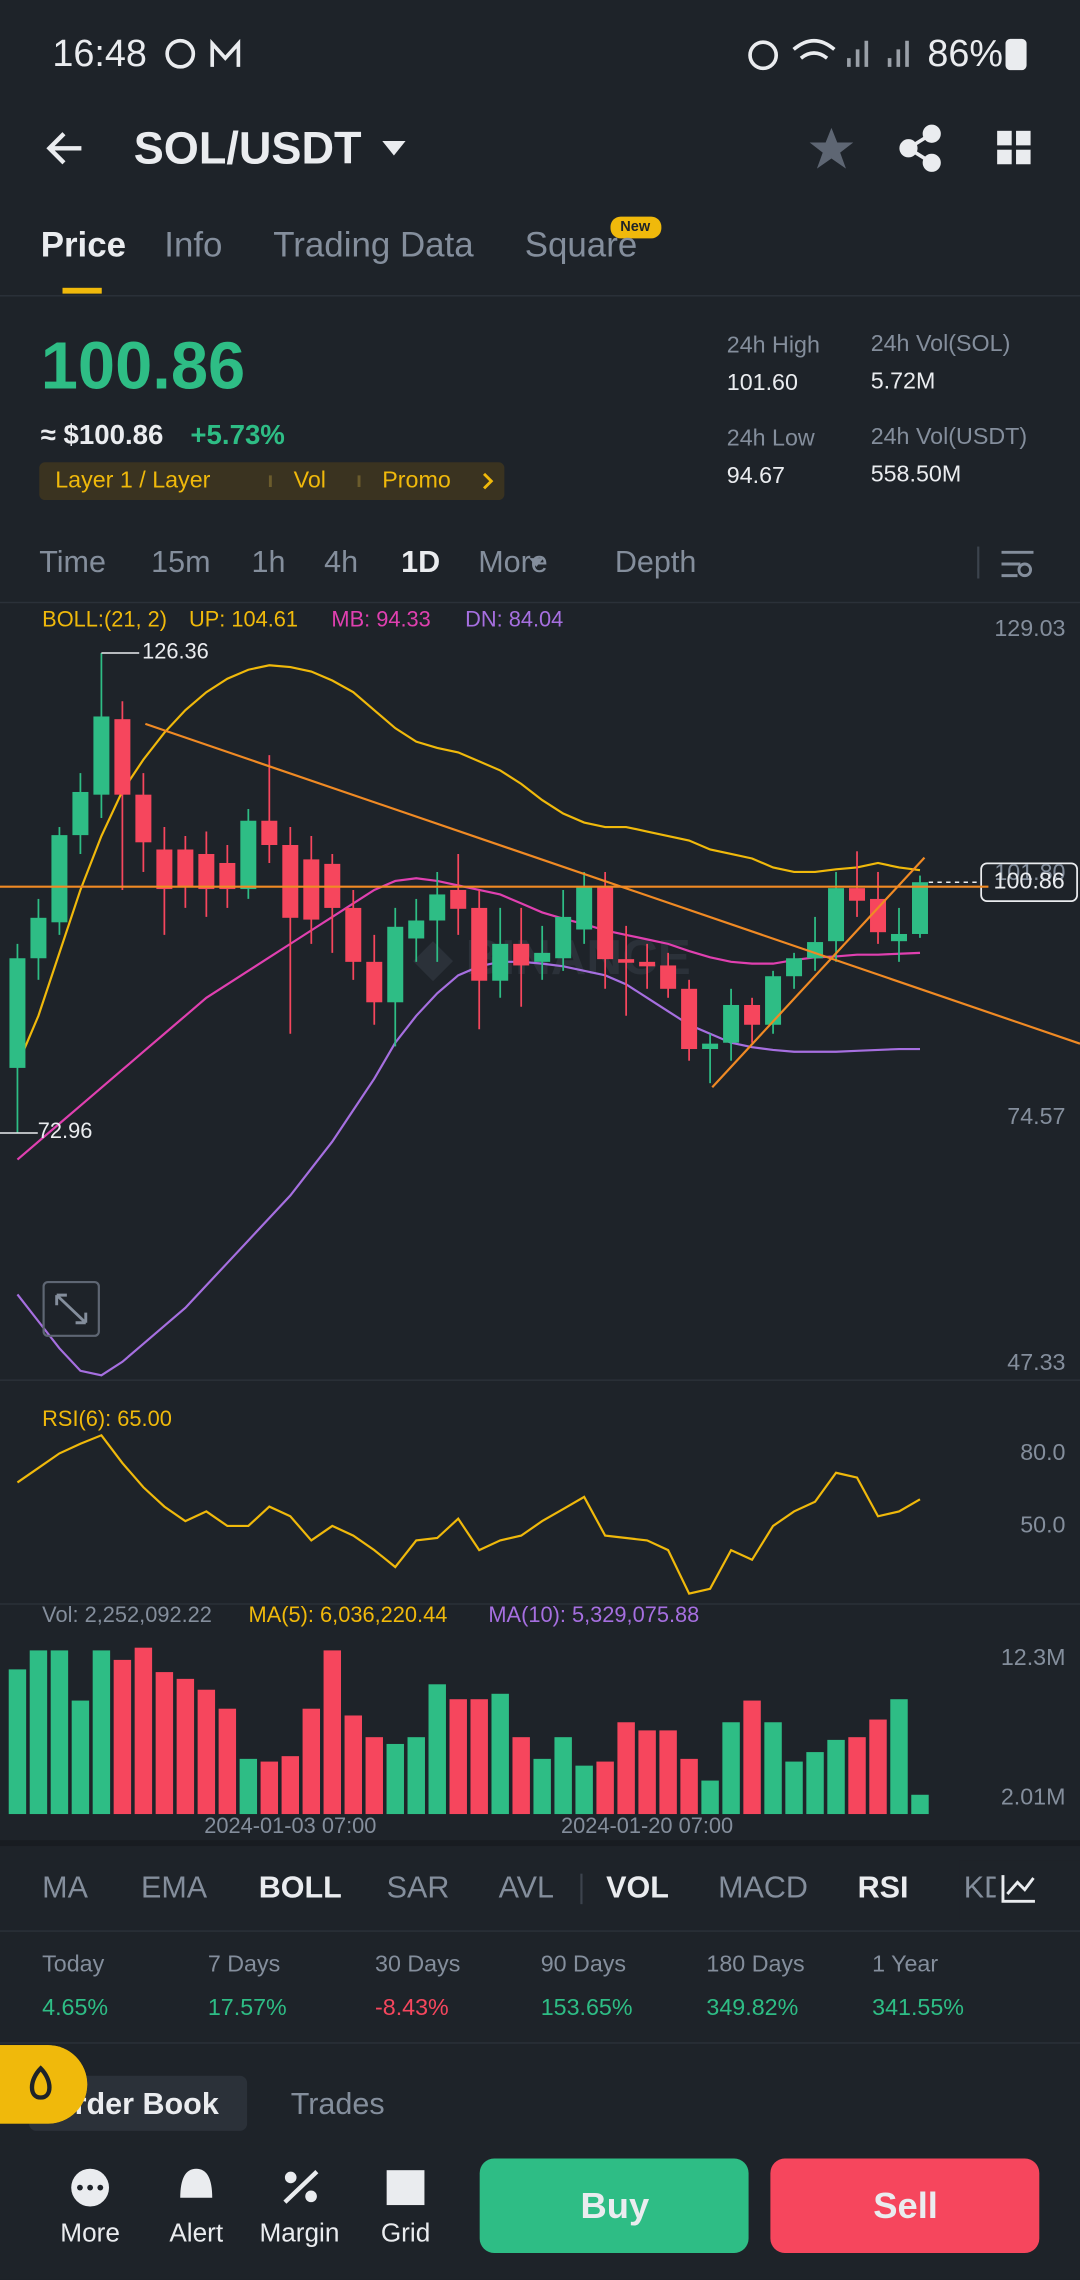 The height and width of the screenshot is (2280, 1080). Describe the element at coordinates (916, 475) in the screenshot. I see `stat-value: 558.50M` at that location.